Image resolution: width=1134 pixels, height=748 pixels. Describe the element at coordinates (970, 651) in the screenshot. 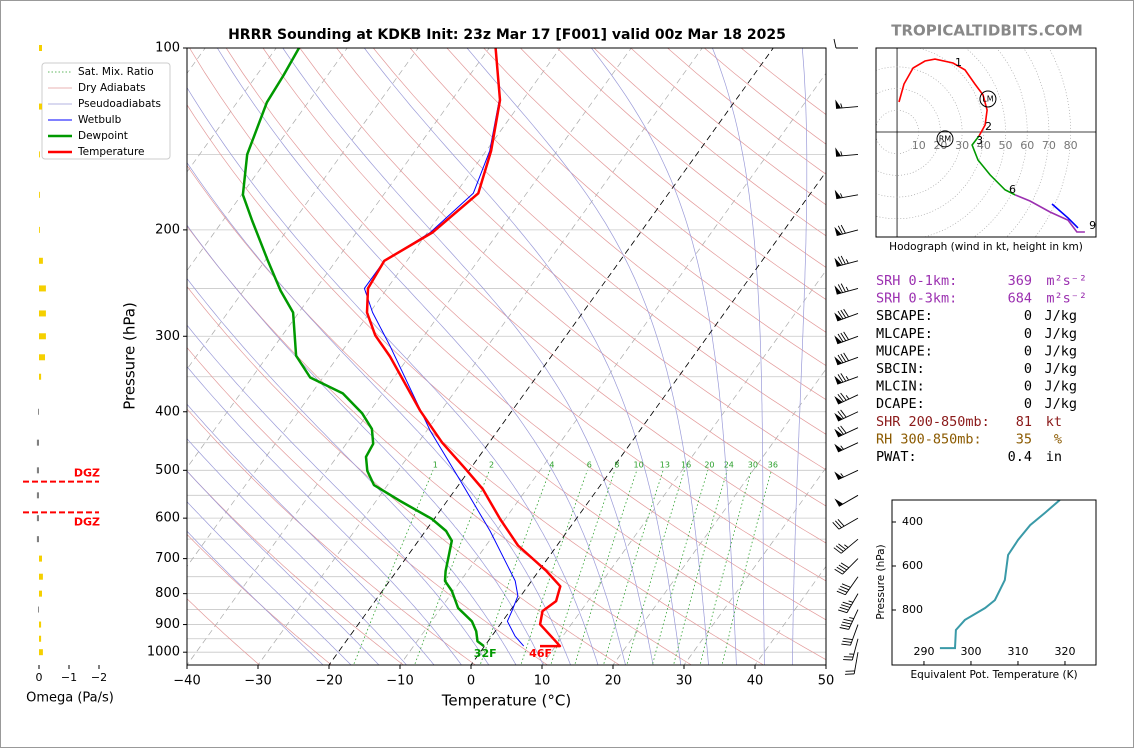

I see `x-tick-label: 300` at that location.